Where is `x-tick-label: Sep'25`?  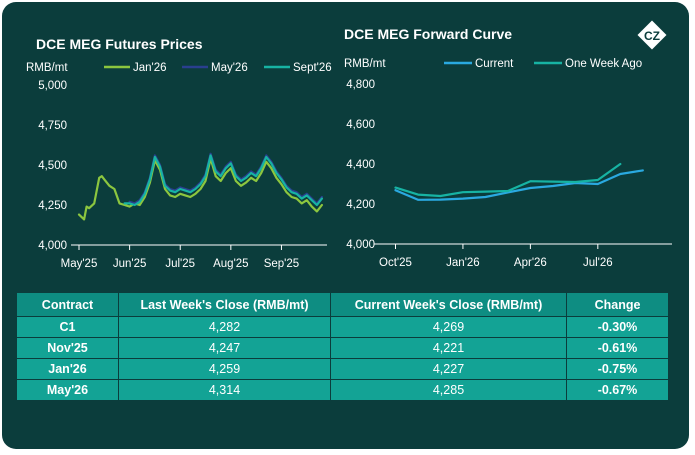 x-tick-label: Sep'25 is located at coordinates (281, 264).